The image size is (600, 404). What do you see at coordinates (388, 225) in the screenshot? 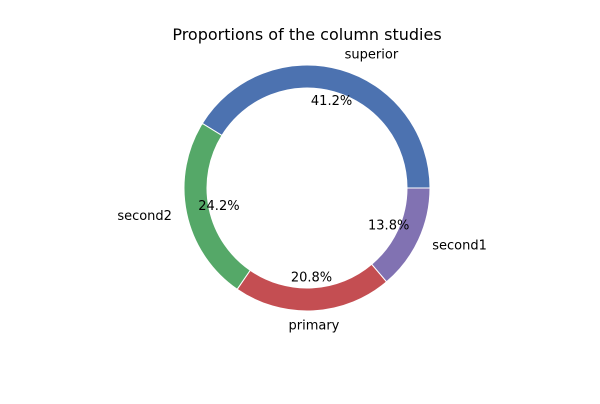
I see `slice-percent-second1: 13.8%` at bounding box center [388, 225].